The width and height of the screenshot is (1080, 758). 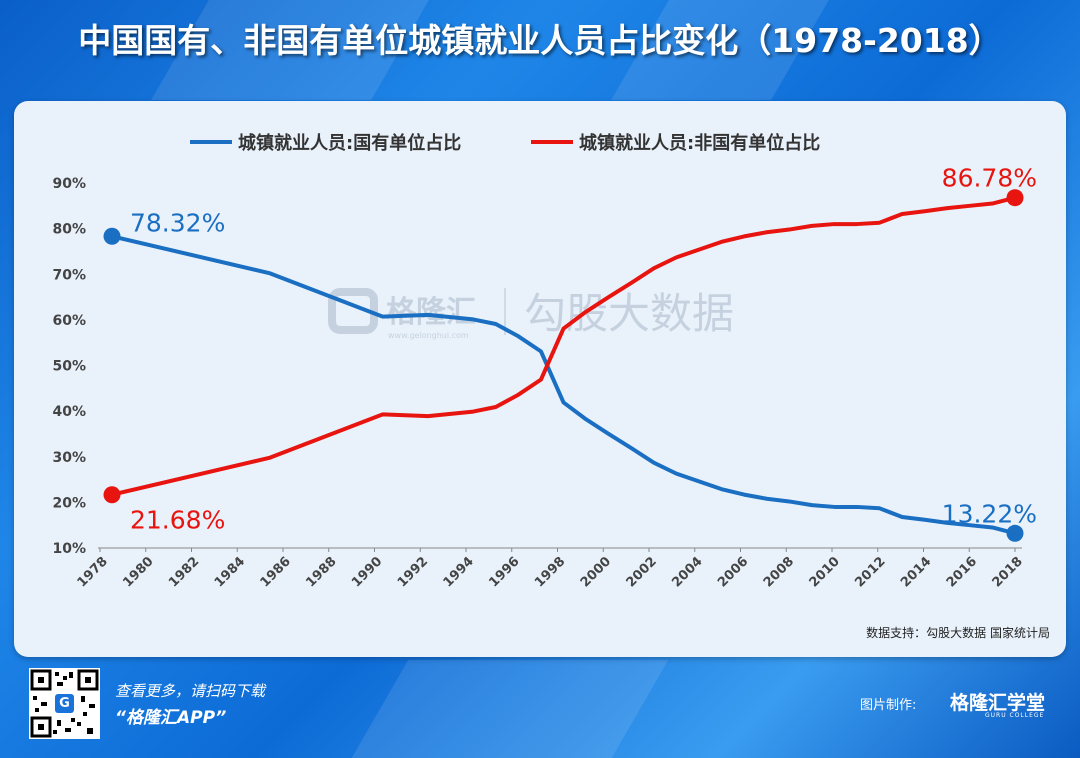 What do you see at coordinates (825, 572) in the screenshot?
I see `x-tick-label: 2010` at bounding box center [825, 572].